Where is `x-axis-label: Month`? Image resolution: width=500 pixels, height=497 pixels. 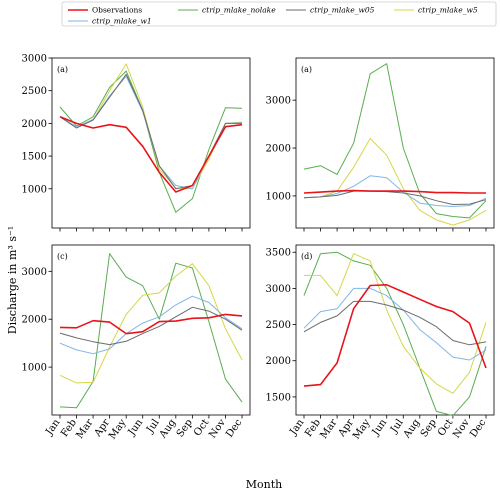 x-axis-label: Month is located at coordinates (264, 484).